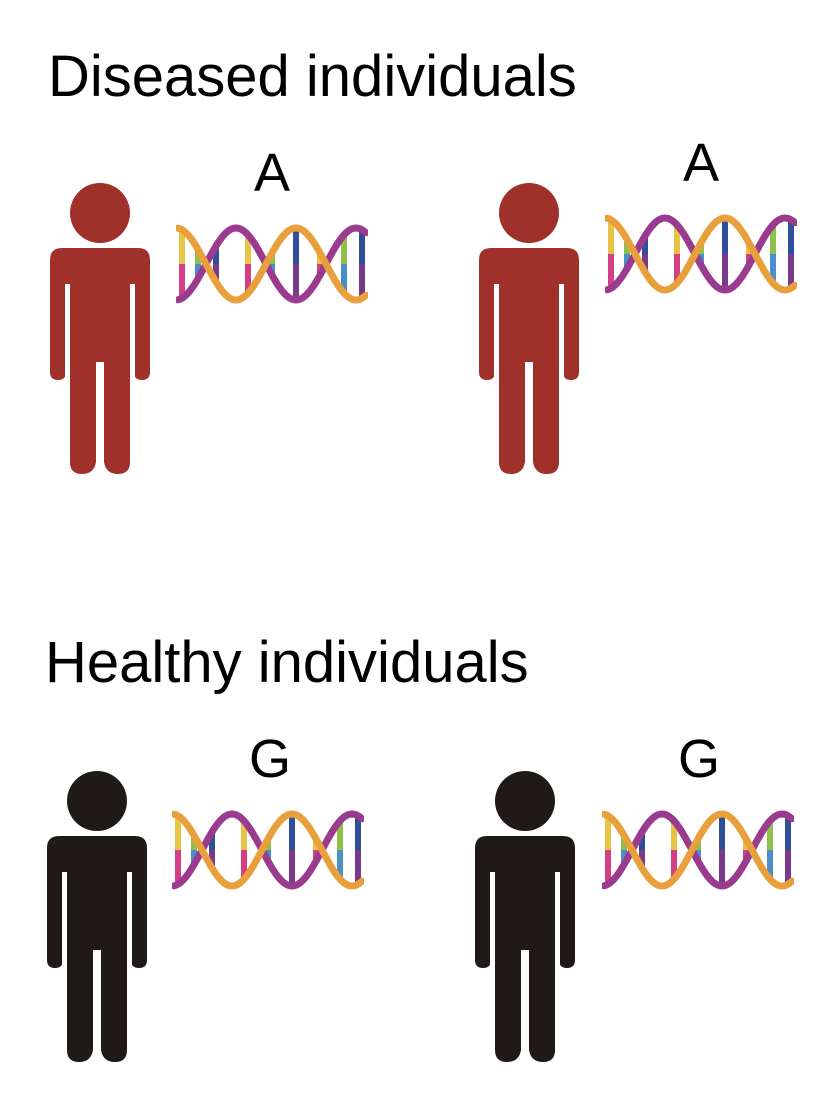  Describe the element at coordinates (287, 662) in the screenshot. I see `healthy-heading: Healthy individuals` at that location.